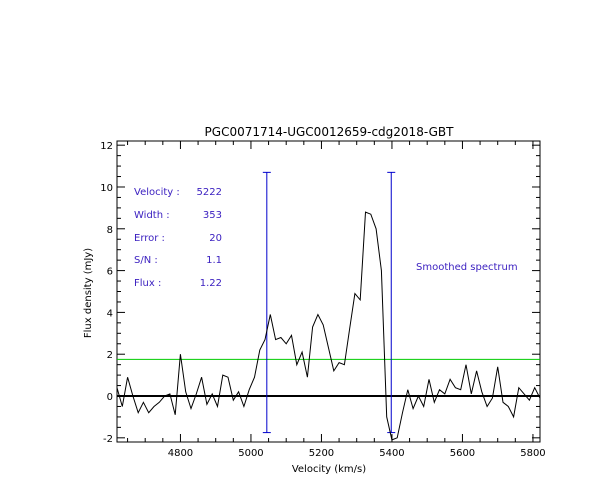 The image size is (595, 500). I want to click on x-axis-label: Velocity (km/s), so click(329, 469).